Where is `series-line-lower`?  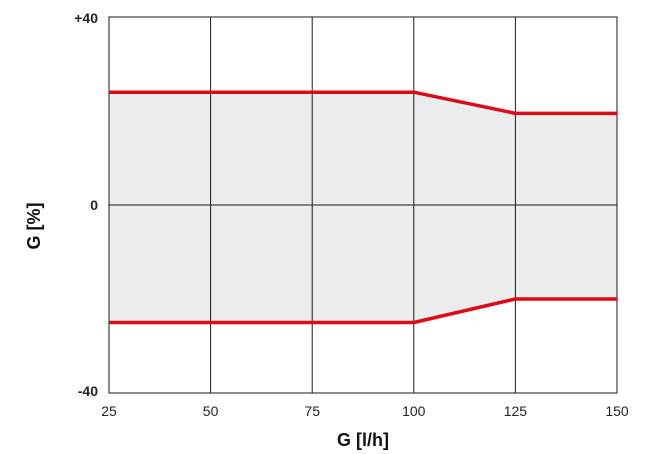
series-line-lower is located at coordinates (363, 311).